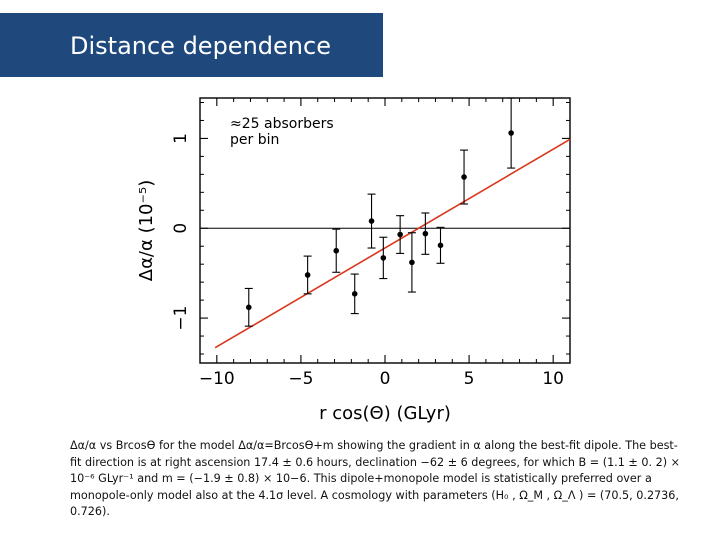  What do you see at coordinates (181, 228) in the screenshot?
I see `y-tick-label: 0` at bounding box center [181, 228].